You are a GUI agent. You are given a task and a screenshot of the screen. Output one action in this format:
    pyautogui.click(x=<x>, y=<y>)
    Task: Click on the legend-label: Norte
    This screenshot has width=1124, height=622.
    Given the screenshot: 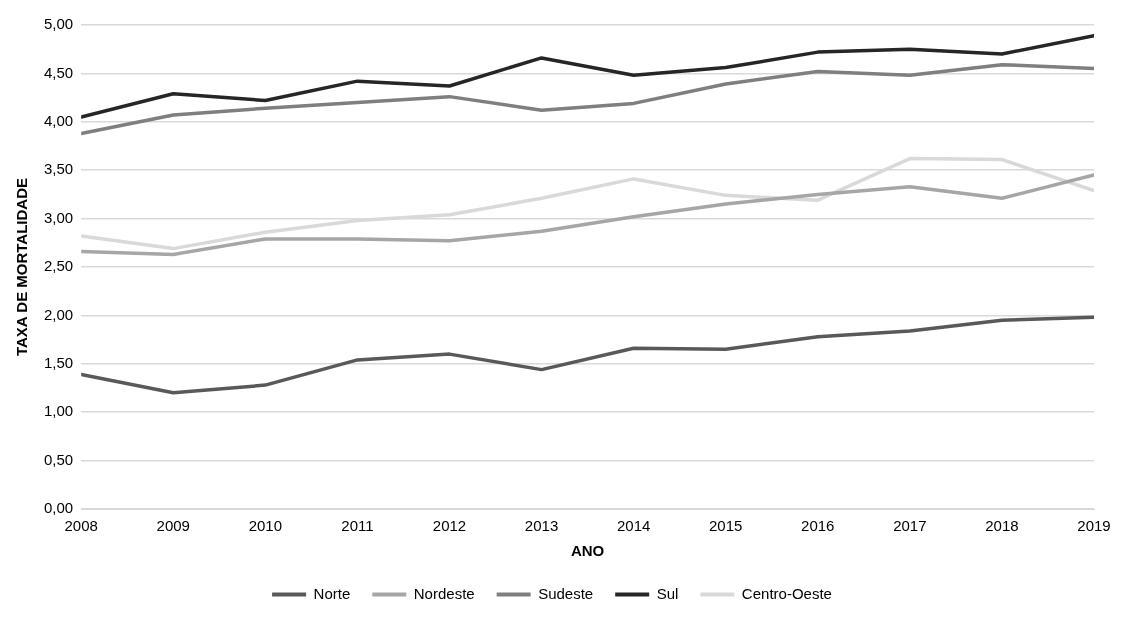 What is the action you would take?
    pyautogui.click(x=332, y=593)
    